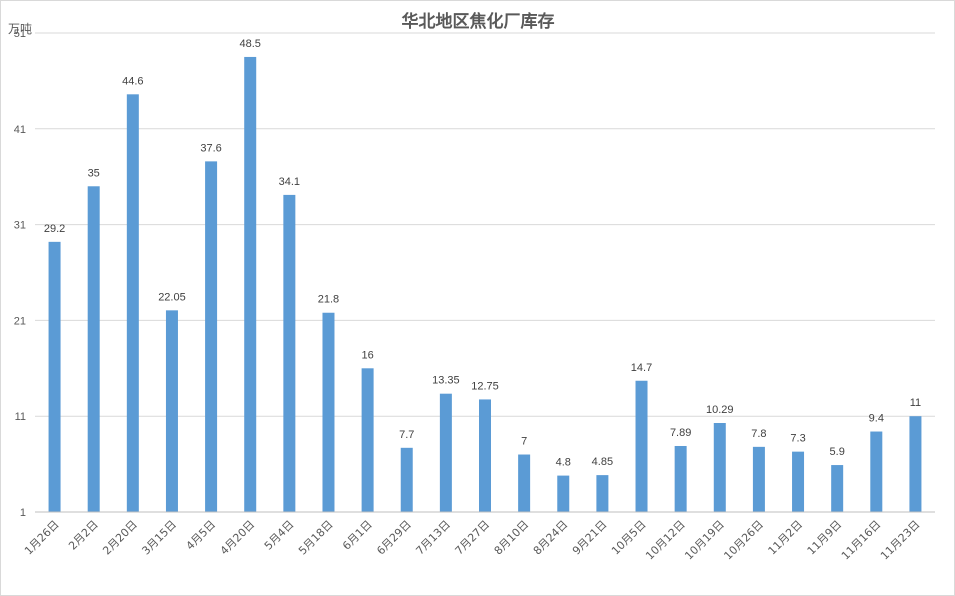 The height and width of the screenshot is (596, 955). Describe the element at coordinates (641, 368) in the screenshot. I see `data-label: 14.7` at that location.